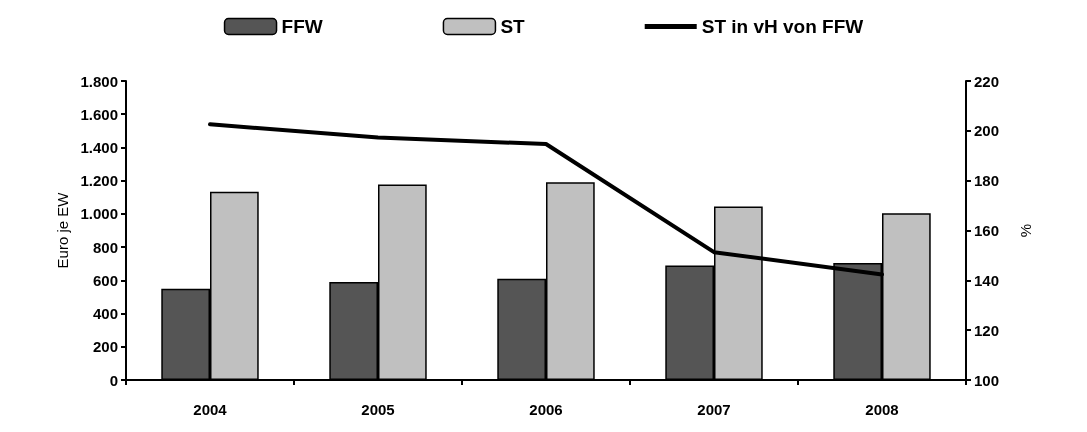 This screenshot has width=1087, height=432. What do you see at coordinates (99, 147) in the screenshot?
I see `y-tick-label: 1.400` at bounding box center [99, 147].